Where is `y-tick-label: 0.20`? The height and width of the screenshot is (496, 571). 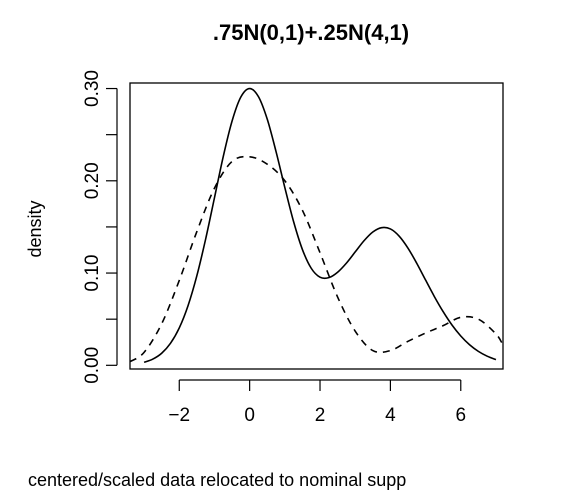
y-tick-label: 0.20 is located at coordinates (92, 180).